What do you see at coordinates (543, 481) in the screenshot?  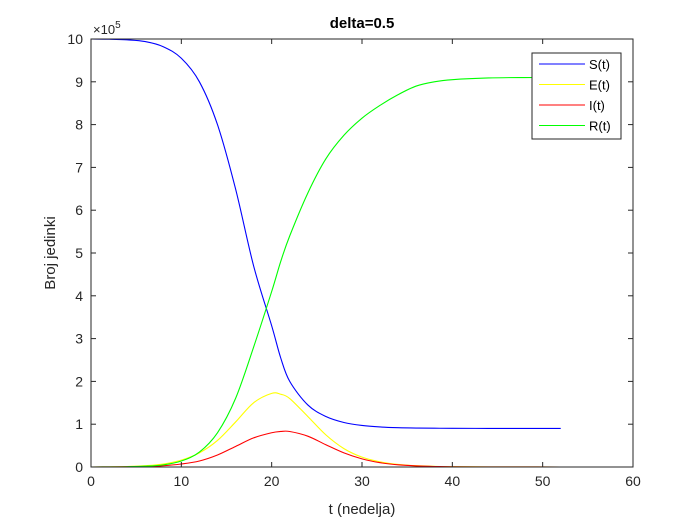 I see `x-tick-label: 50` at bounding box center [543, 481].